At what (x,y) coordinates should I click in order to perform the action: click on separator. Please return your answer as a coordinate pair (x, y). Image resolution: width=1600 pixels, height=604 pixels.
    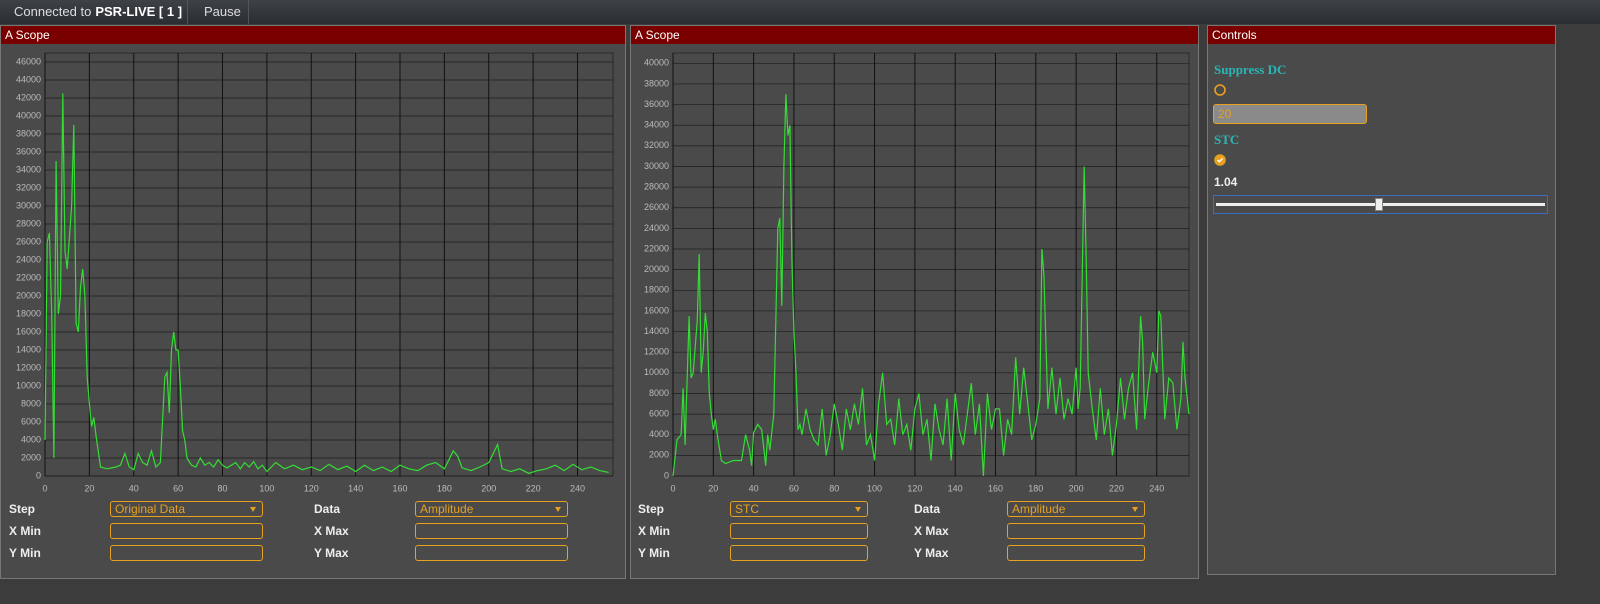
    Looking at the image, I should click on (248, 12).